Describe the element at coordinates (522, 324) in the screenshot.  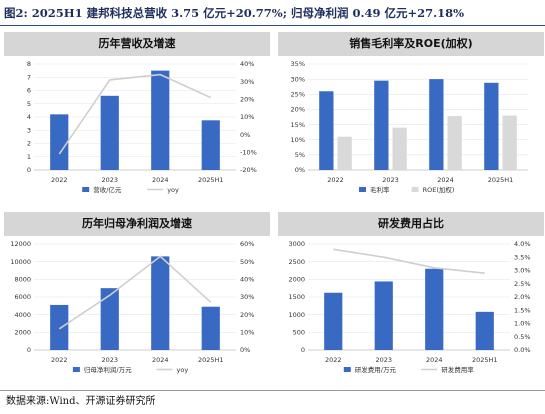
I see `y2-tick-label: 1.0%` at that location.